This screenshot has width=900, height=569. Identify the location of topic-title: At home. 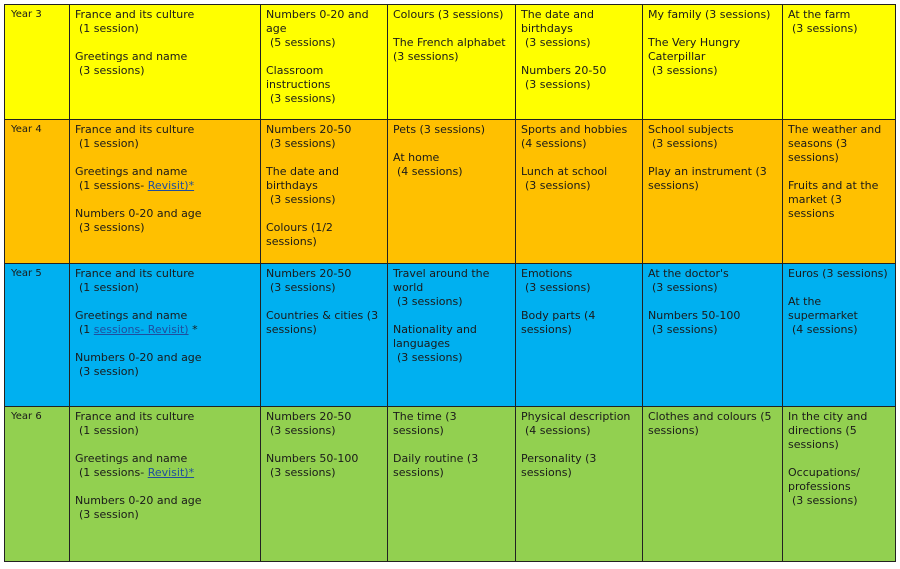
(416, 157).